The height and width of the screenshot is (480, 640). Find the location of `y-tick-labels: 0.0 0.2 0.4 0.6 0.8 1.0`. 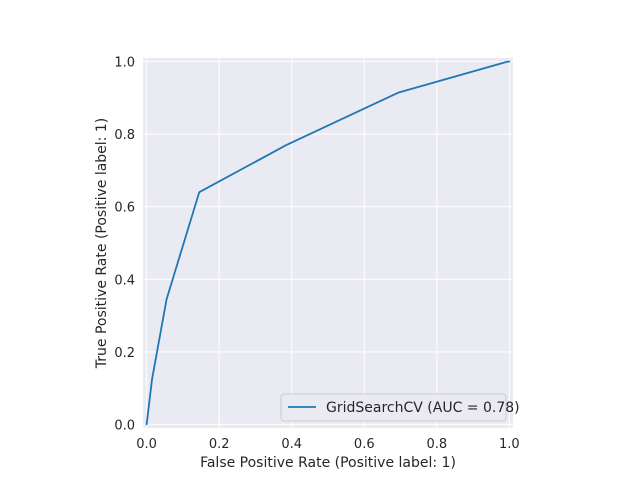

y-tick-labels: 0.0 0.2 0.4 0.6 0.8 1.0 is located at coordinates (124, 245).